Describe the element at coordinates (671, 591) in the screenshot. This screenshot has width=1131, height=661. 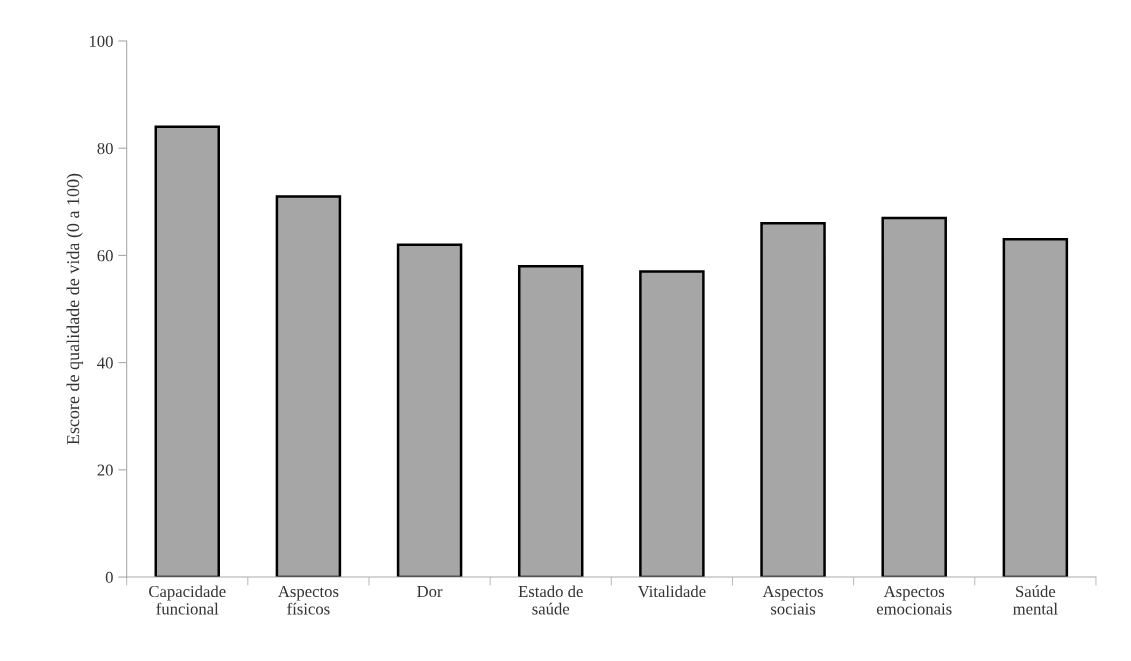
I see `x-tick-label: Vitalidade` at that location.